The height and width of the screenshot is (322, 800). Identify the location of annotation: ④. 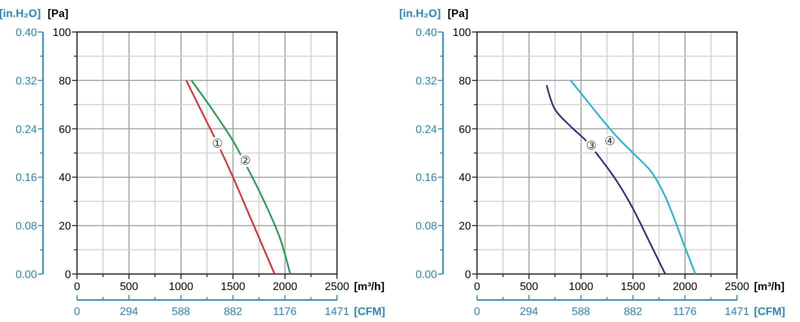
(610, 141).